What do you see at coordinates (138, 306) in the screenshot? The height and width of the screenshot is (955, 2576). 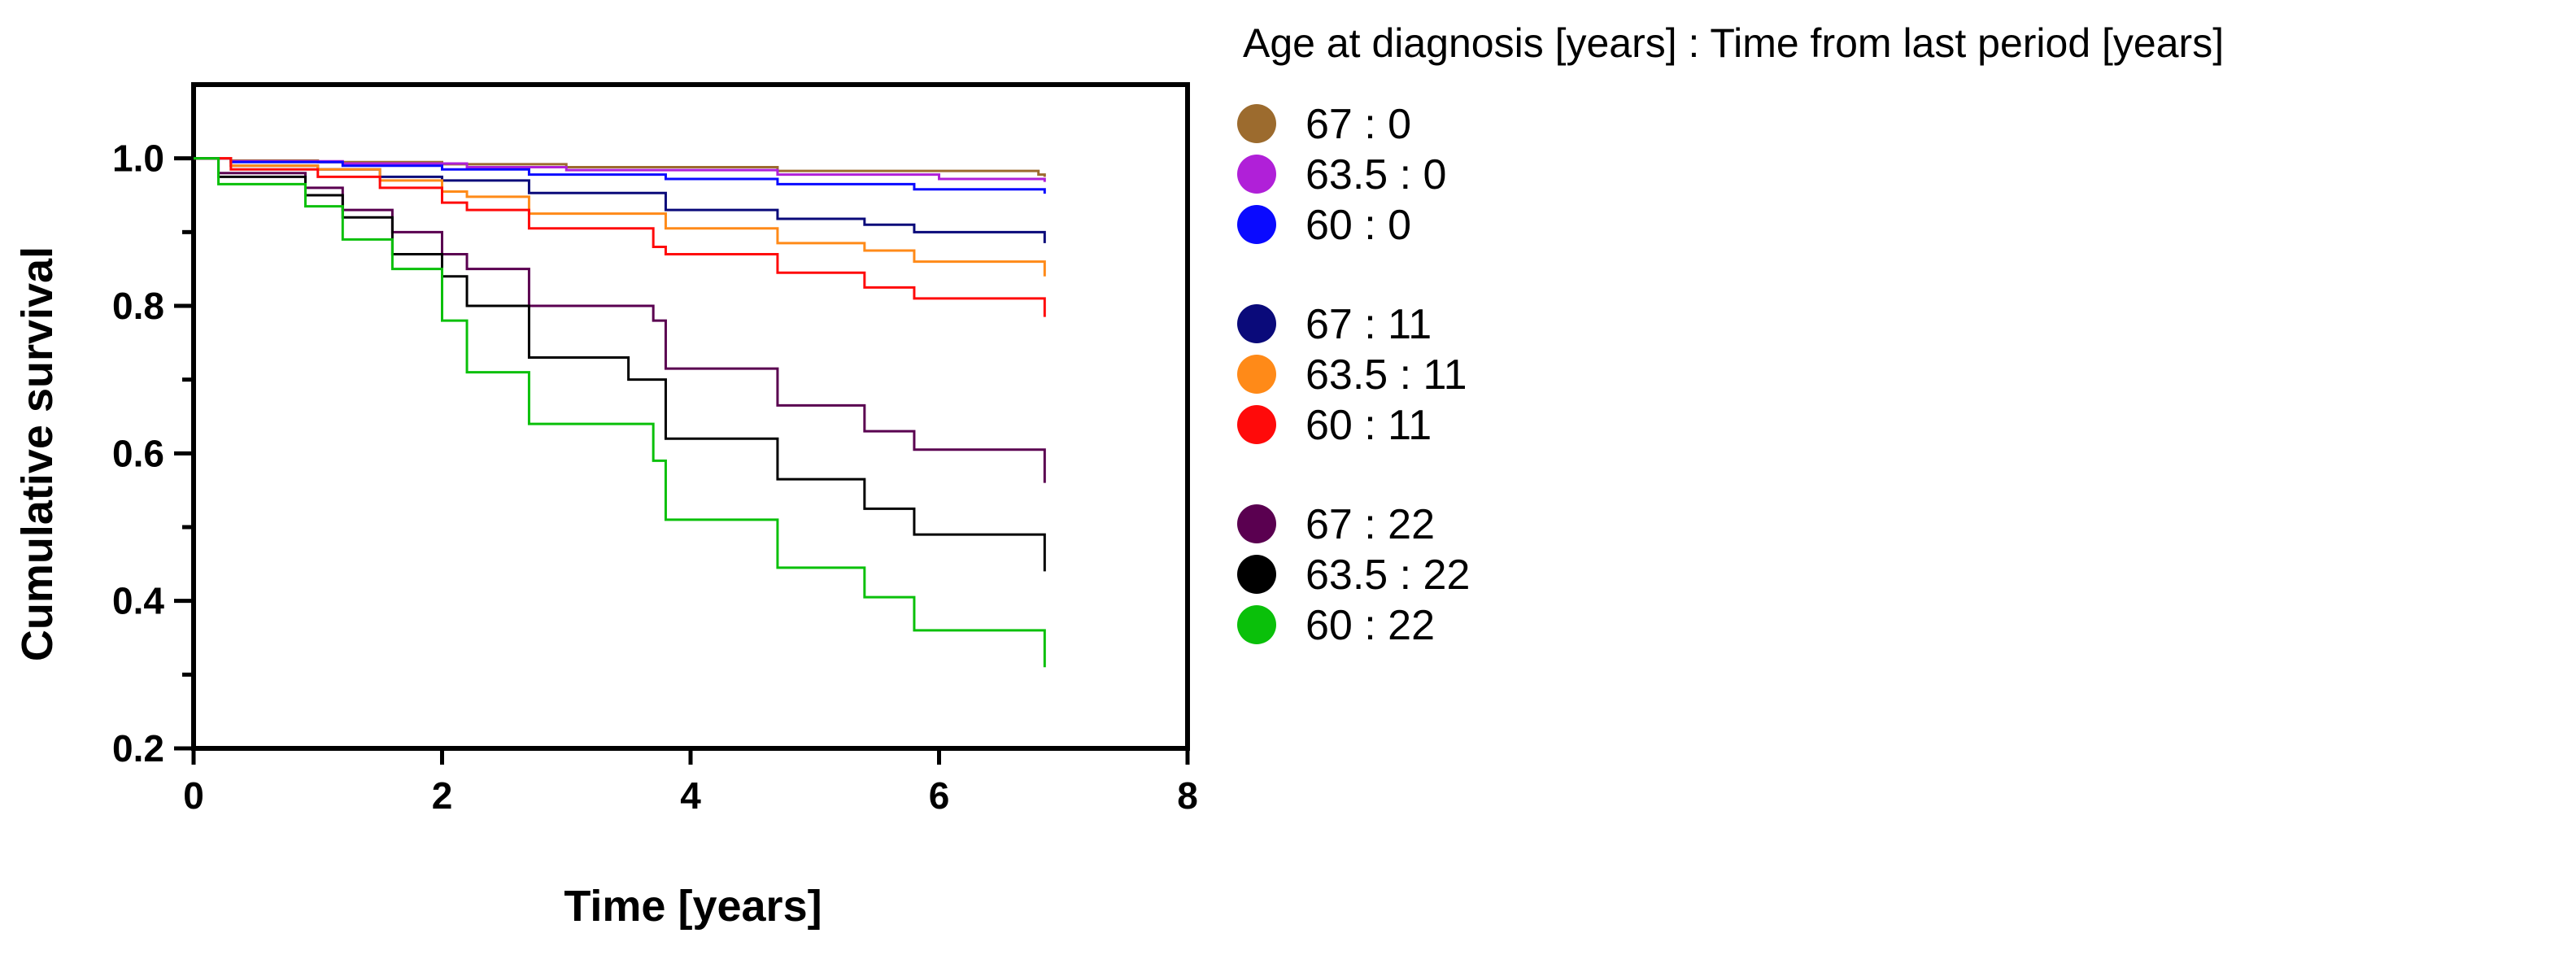 I see `y-tick-label: 0.8` at bounding box center [138, 306].